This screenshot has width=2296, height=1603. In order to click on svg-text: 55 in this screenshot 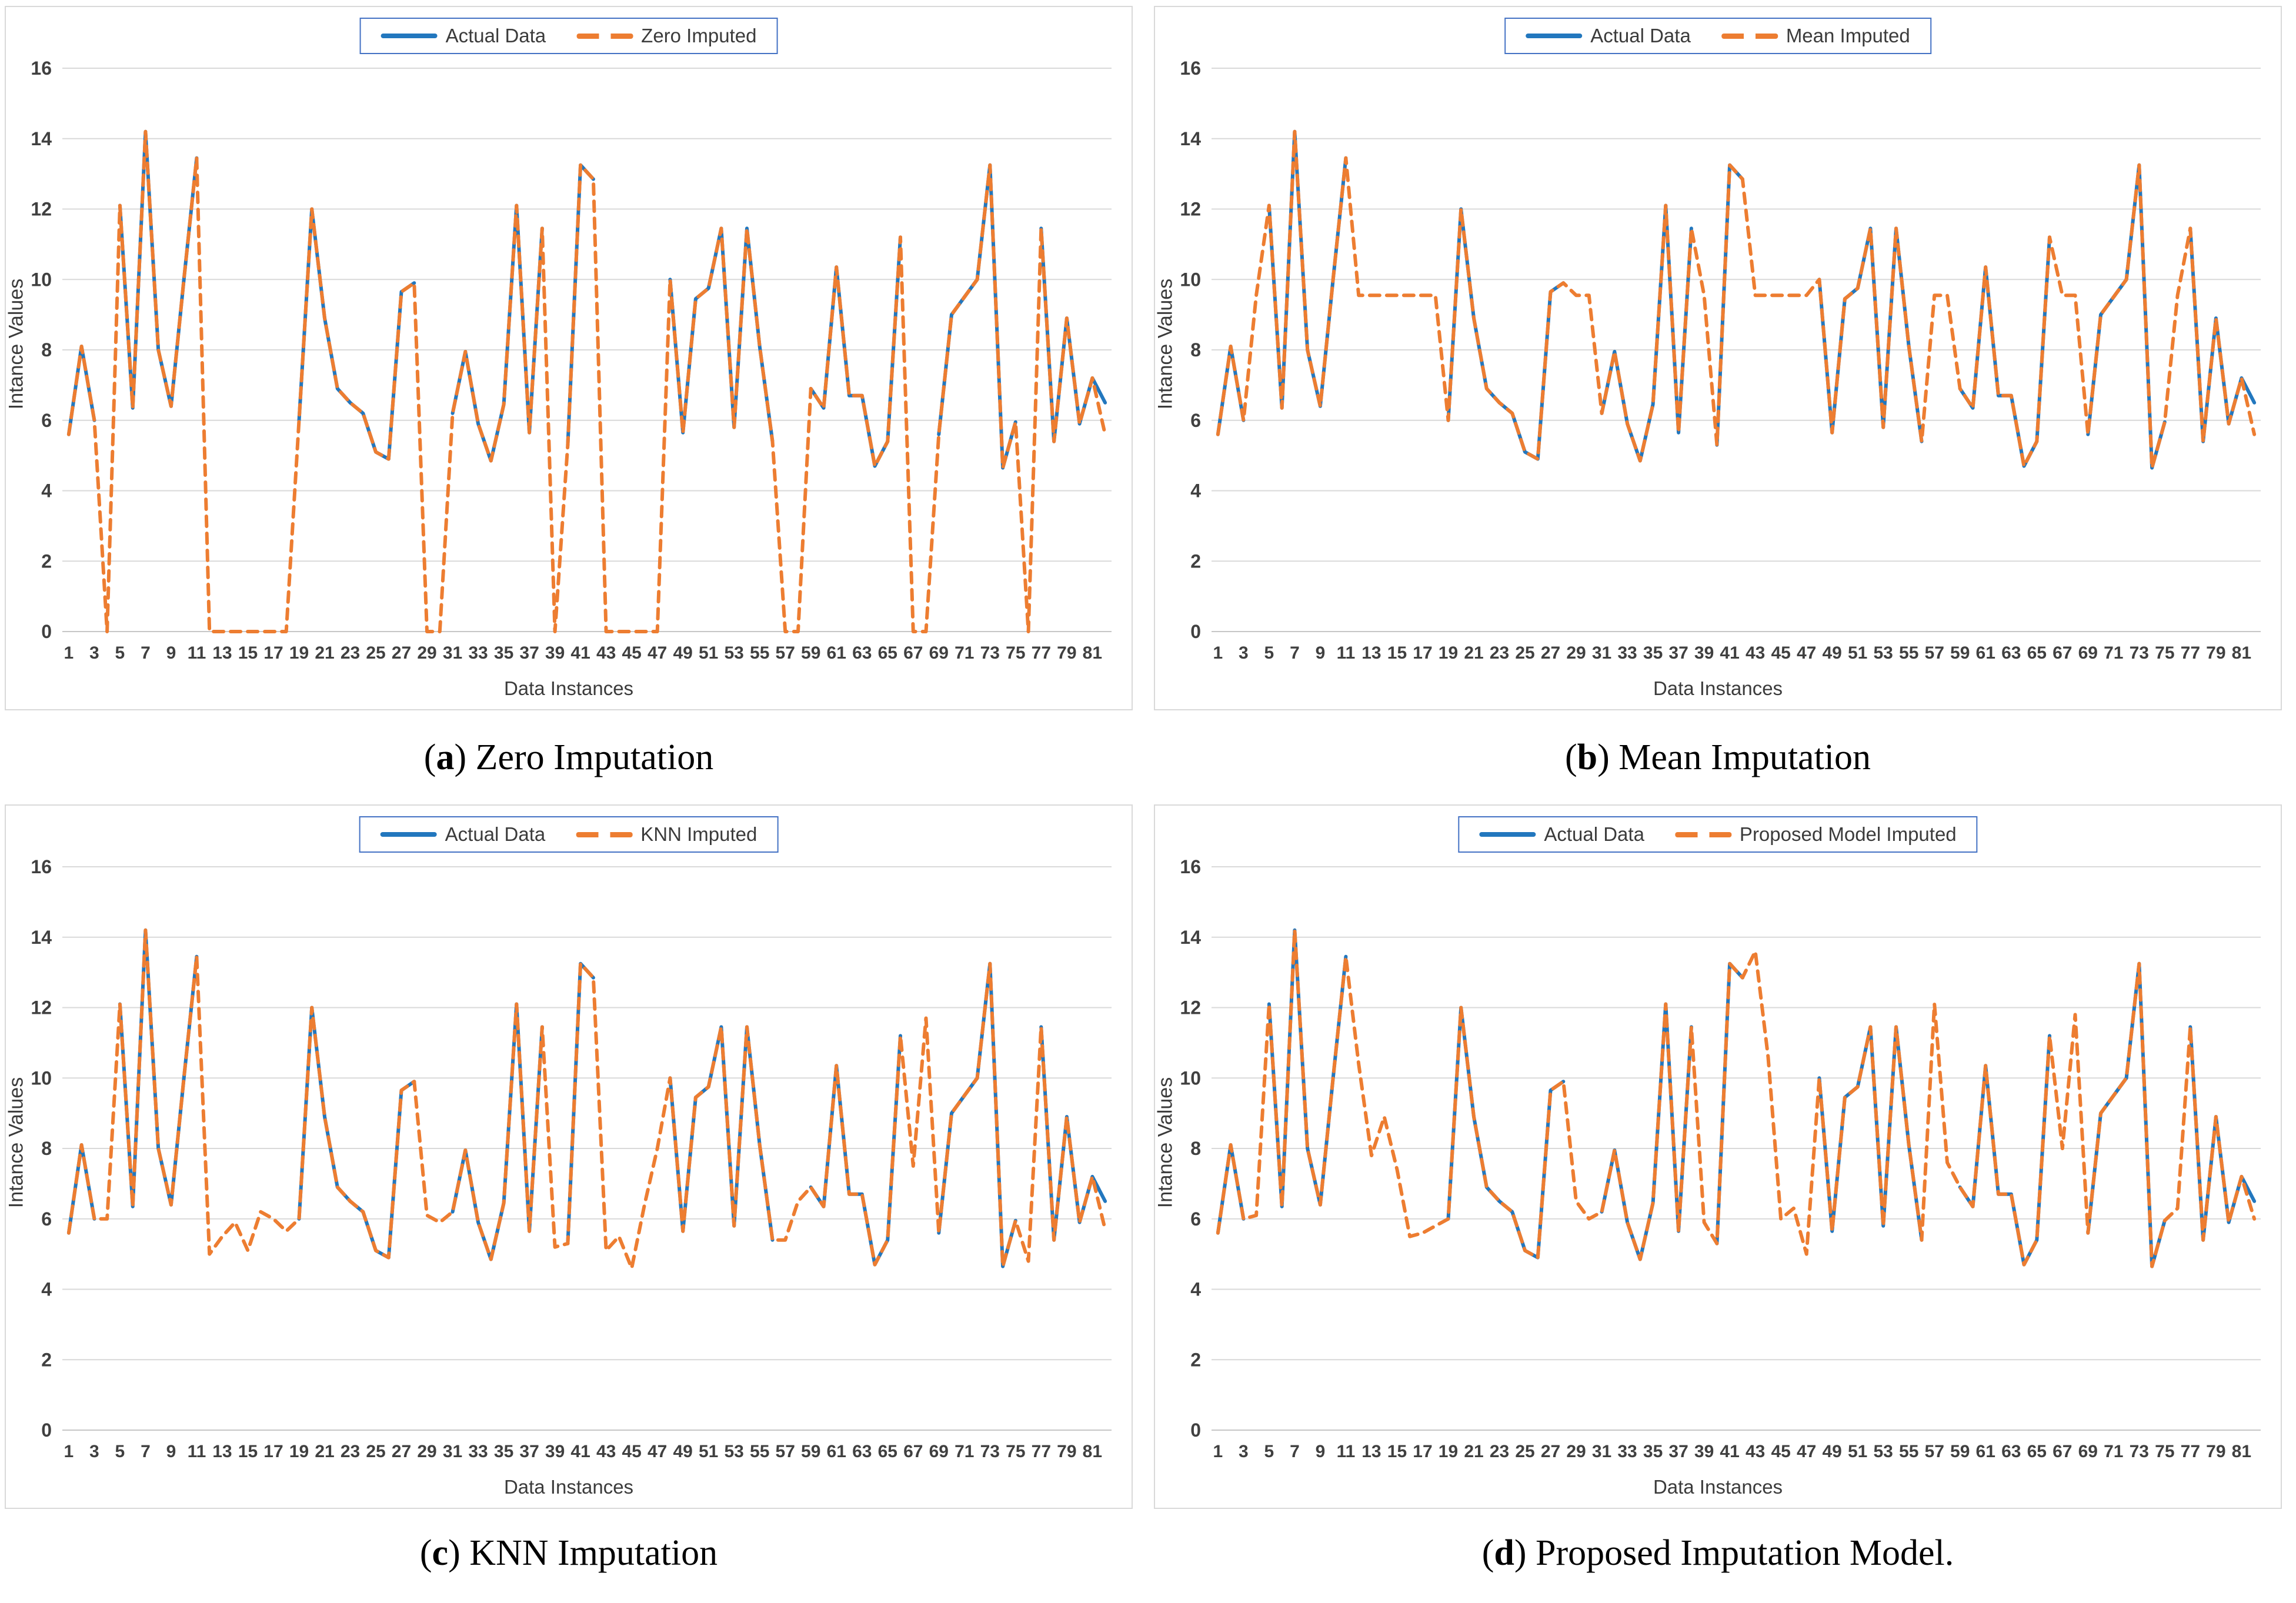, I will do `click(760, 1451)`.